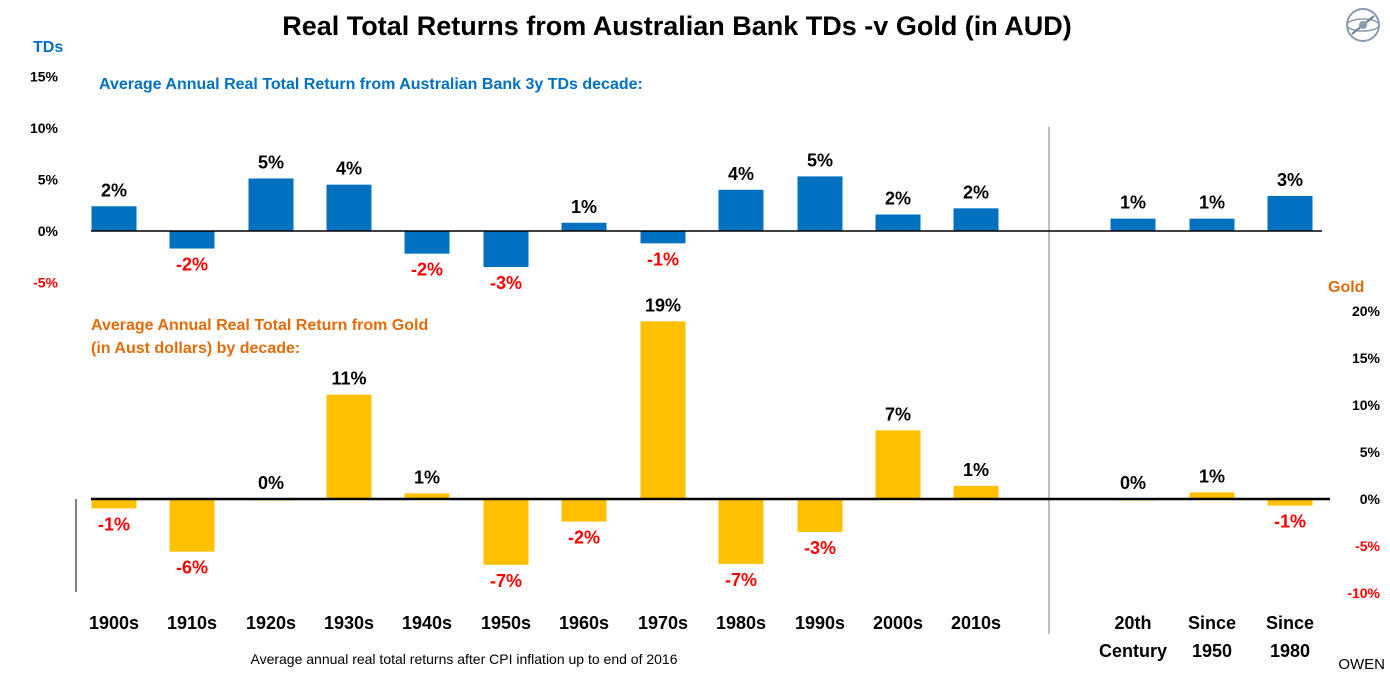 Image resolution: width=1390 pixels, height=684 pixels. What do you see at coordinates (820, 548) in the screenshot?
I see `gold-data-label-9: -3%` at bounding box center [820, 548].